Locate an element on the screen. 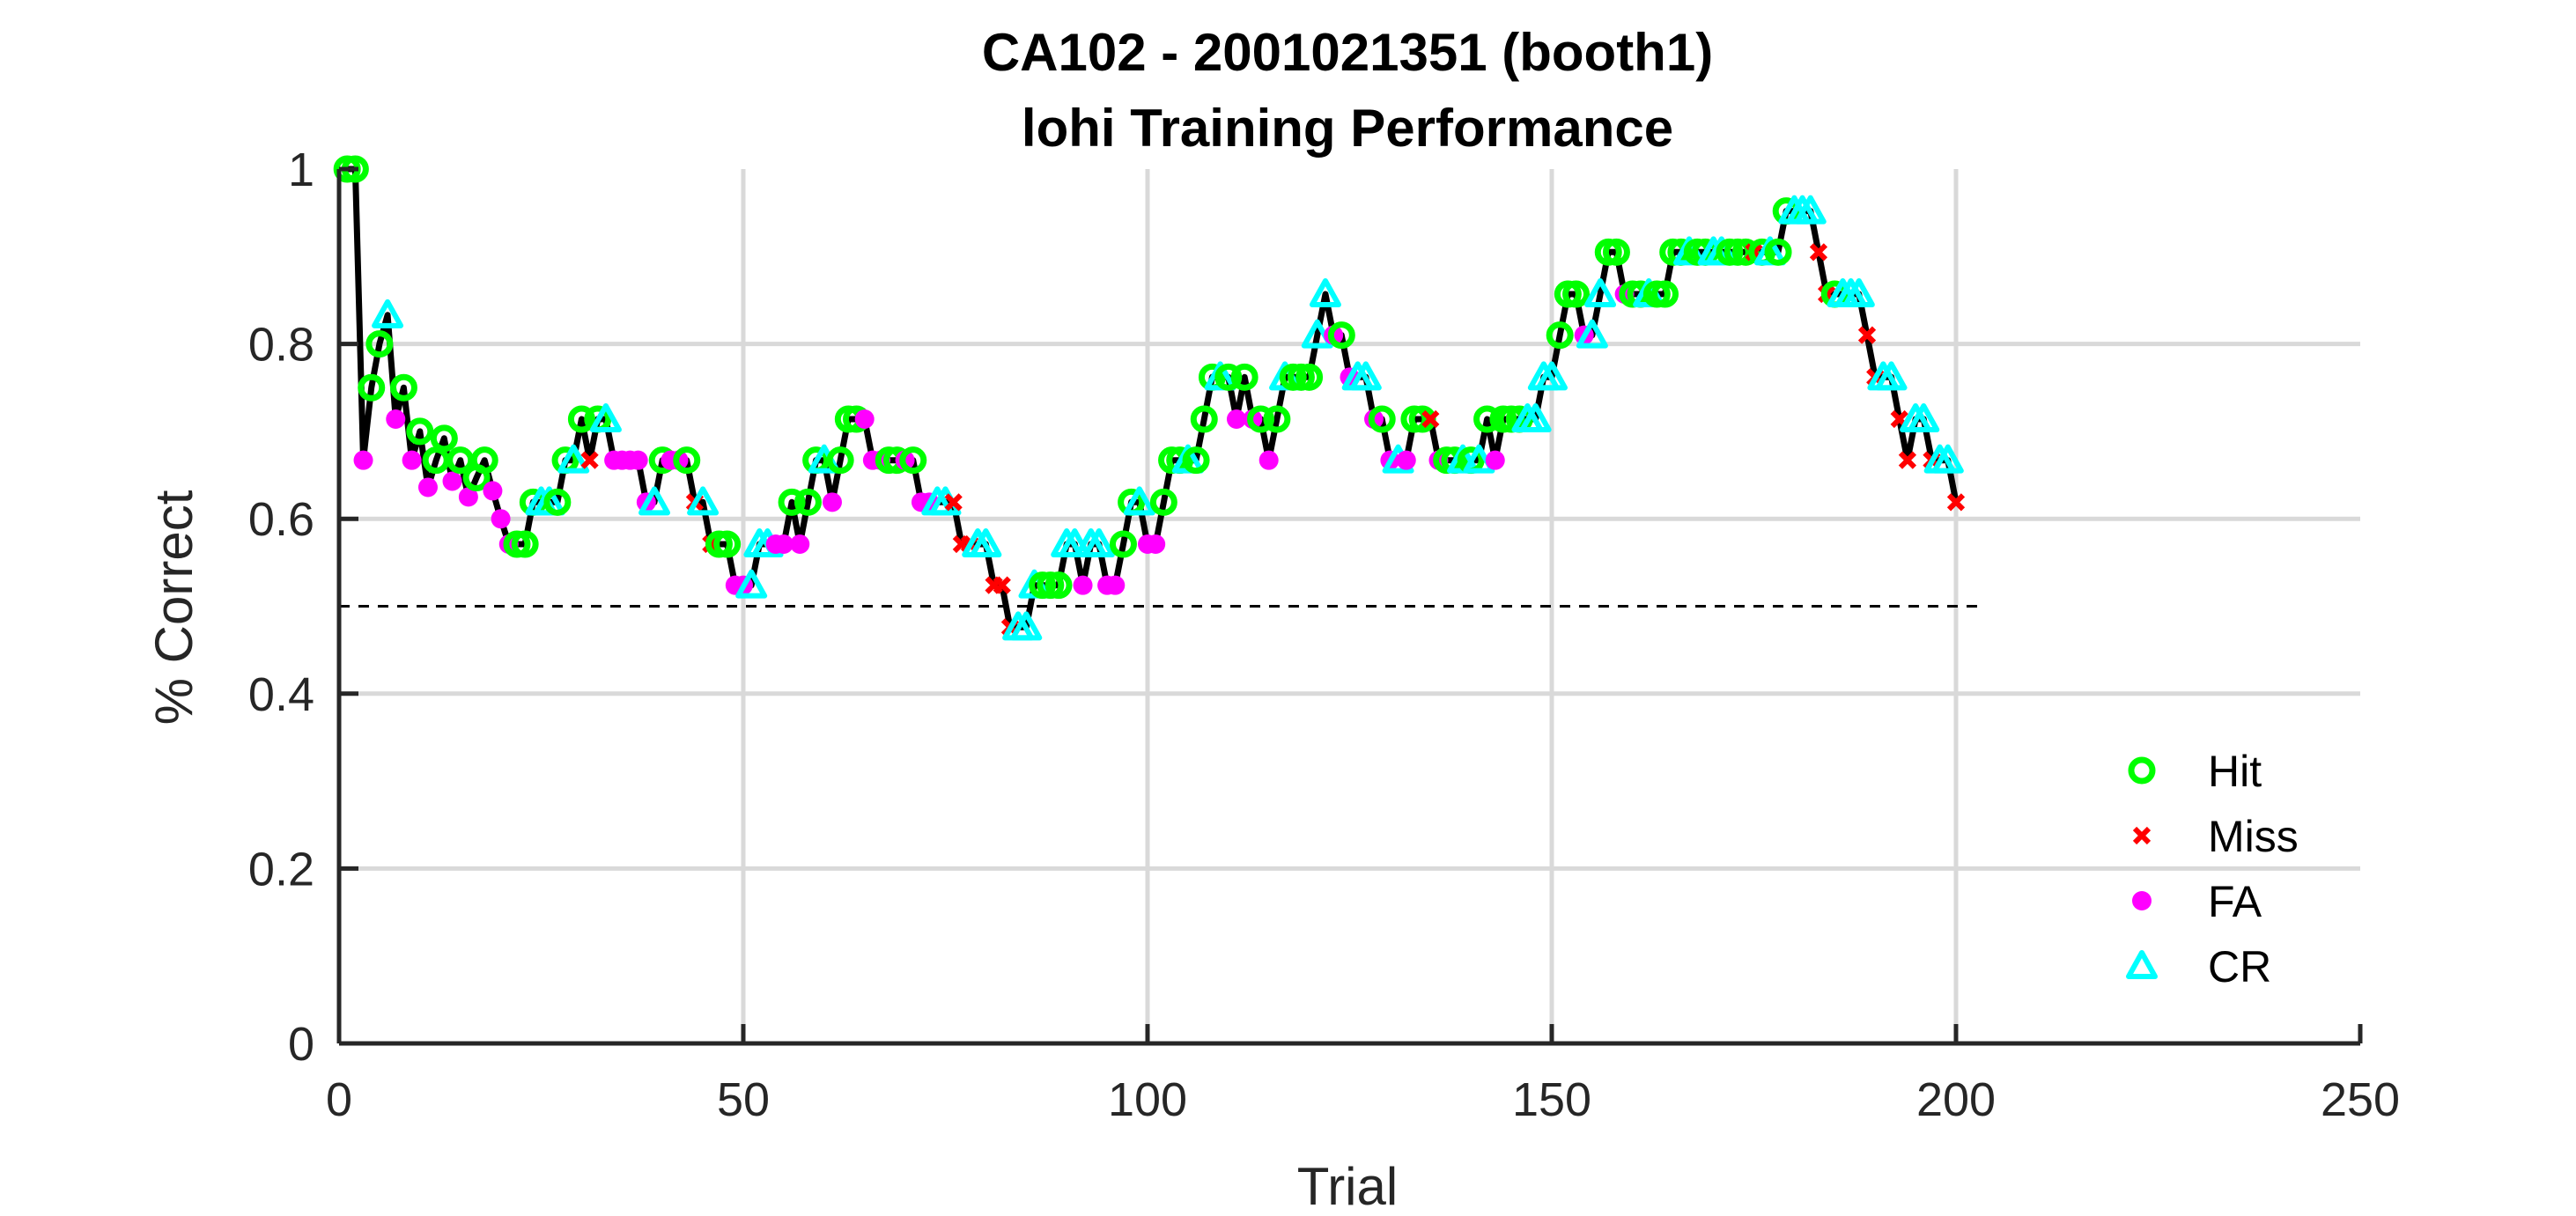 The width and height of the screenshot is (2576, 1216). legend-fa-icon is located at coordinates (2142, 900).